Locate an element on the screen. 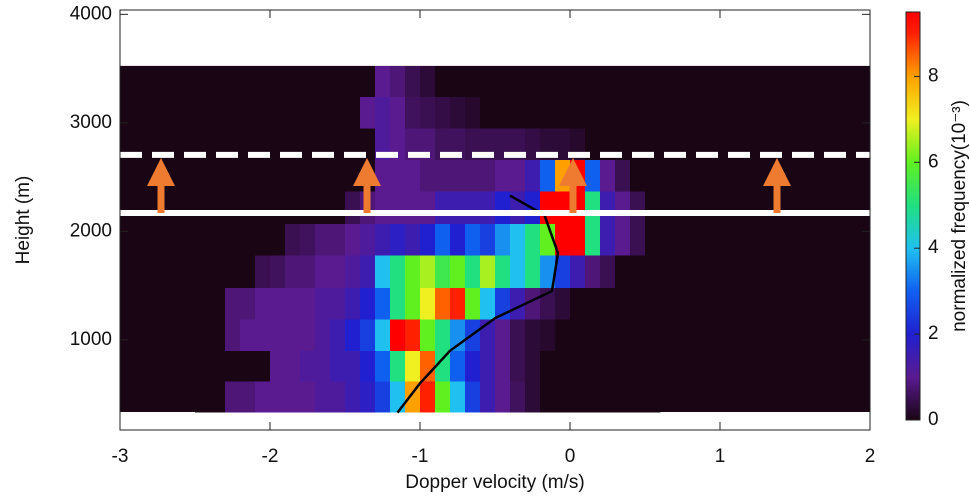 The height and width of the screenshot is (501, 970). x-tick-label: -3 is located at coordinates (120, 456).